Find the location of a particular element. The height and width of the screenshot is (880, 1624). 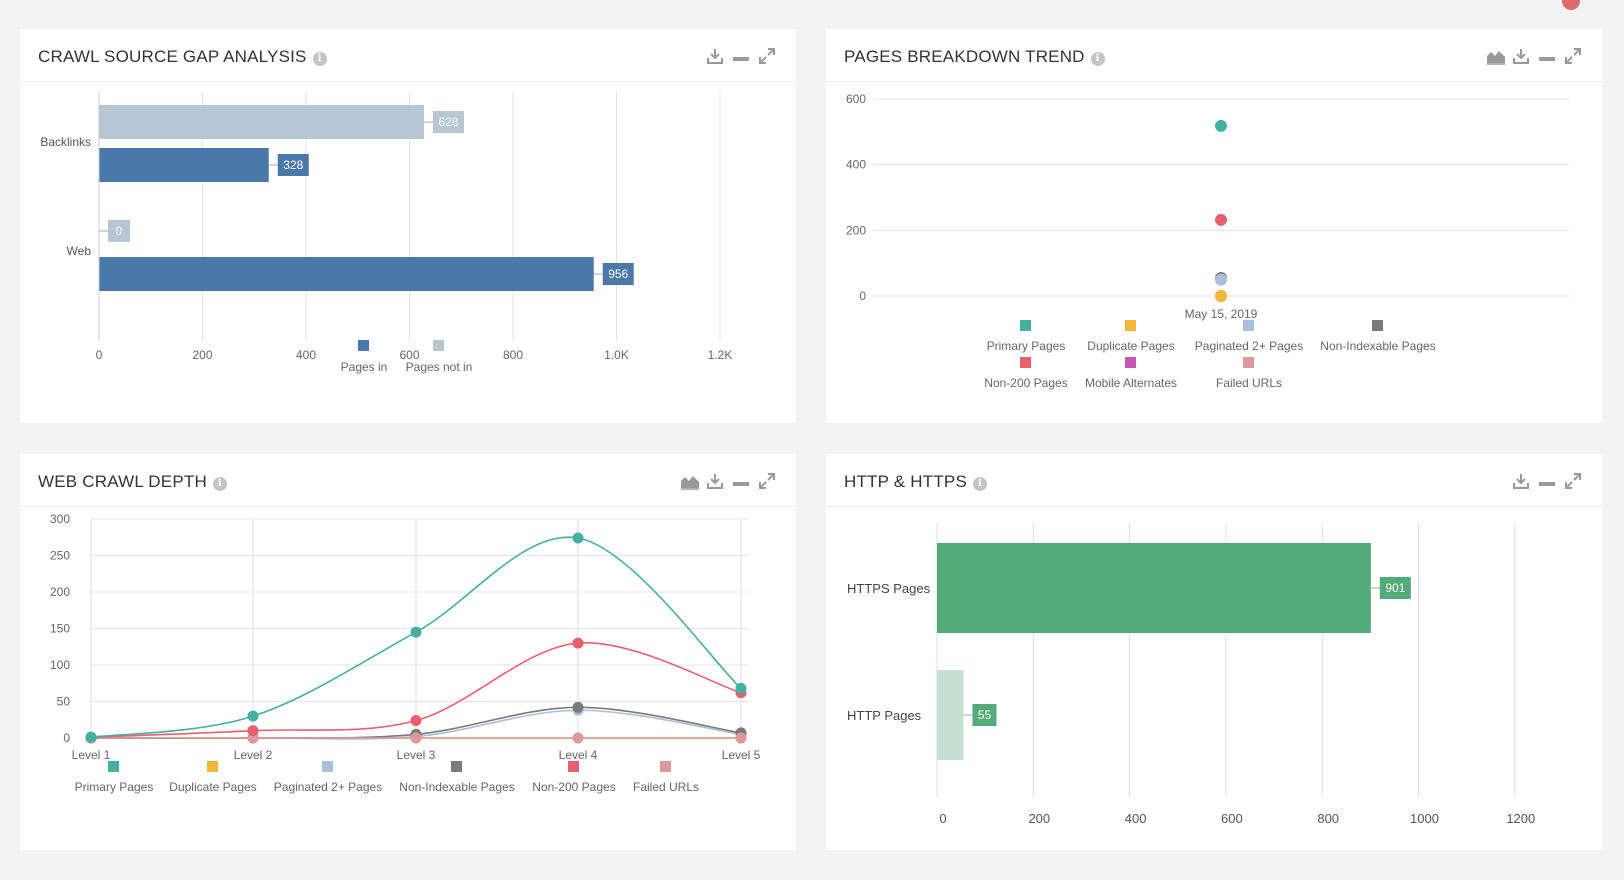

x-tick-label: 400 is located at coordinates (306, 355).